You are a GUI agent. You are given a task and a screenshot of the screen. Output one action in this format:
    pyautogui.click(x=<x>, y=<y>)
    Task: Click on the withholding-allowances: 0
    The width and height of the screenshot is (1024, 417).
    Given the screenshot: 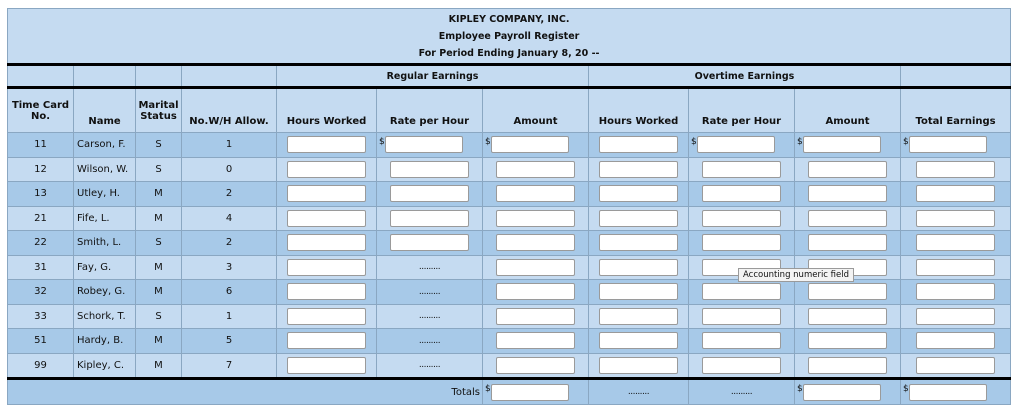 What is the action you would take?
    pyautogui.click(x=229, y=169)
    